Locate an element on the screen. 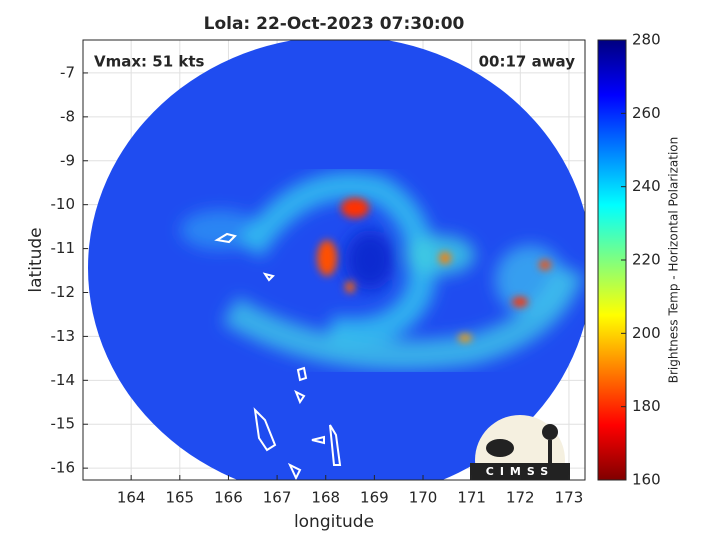 The width and height of the screenshot is (720, 544). colorbar-tick-label: 160 is located at coordinates (646, 480).